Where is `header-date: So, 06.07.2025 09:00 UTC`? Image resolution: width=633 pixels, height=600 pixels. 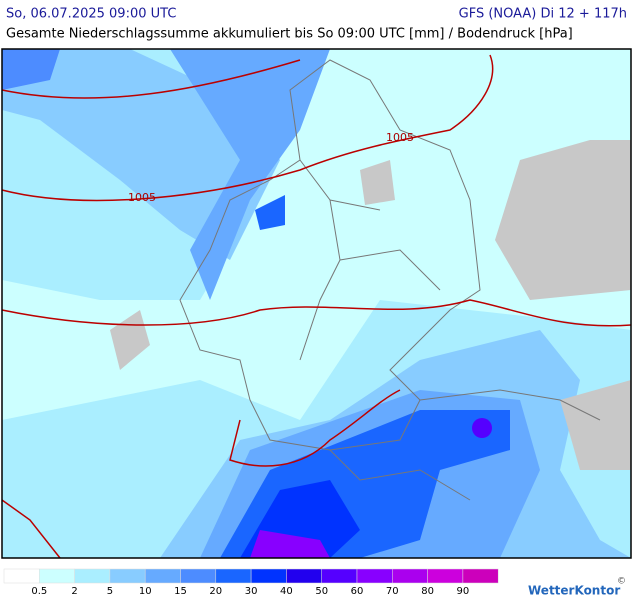
header-date: So, 06.07.2025 09:00 UTC is located at coordinates (91, 14).